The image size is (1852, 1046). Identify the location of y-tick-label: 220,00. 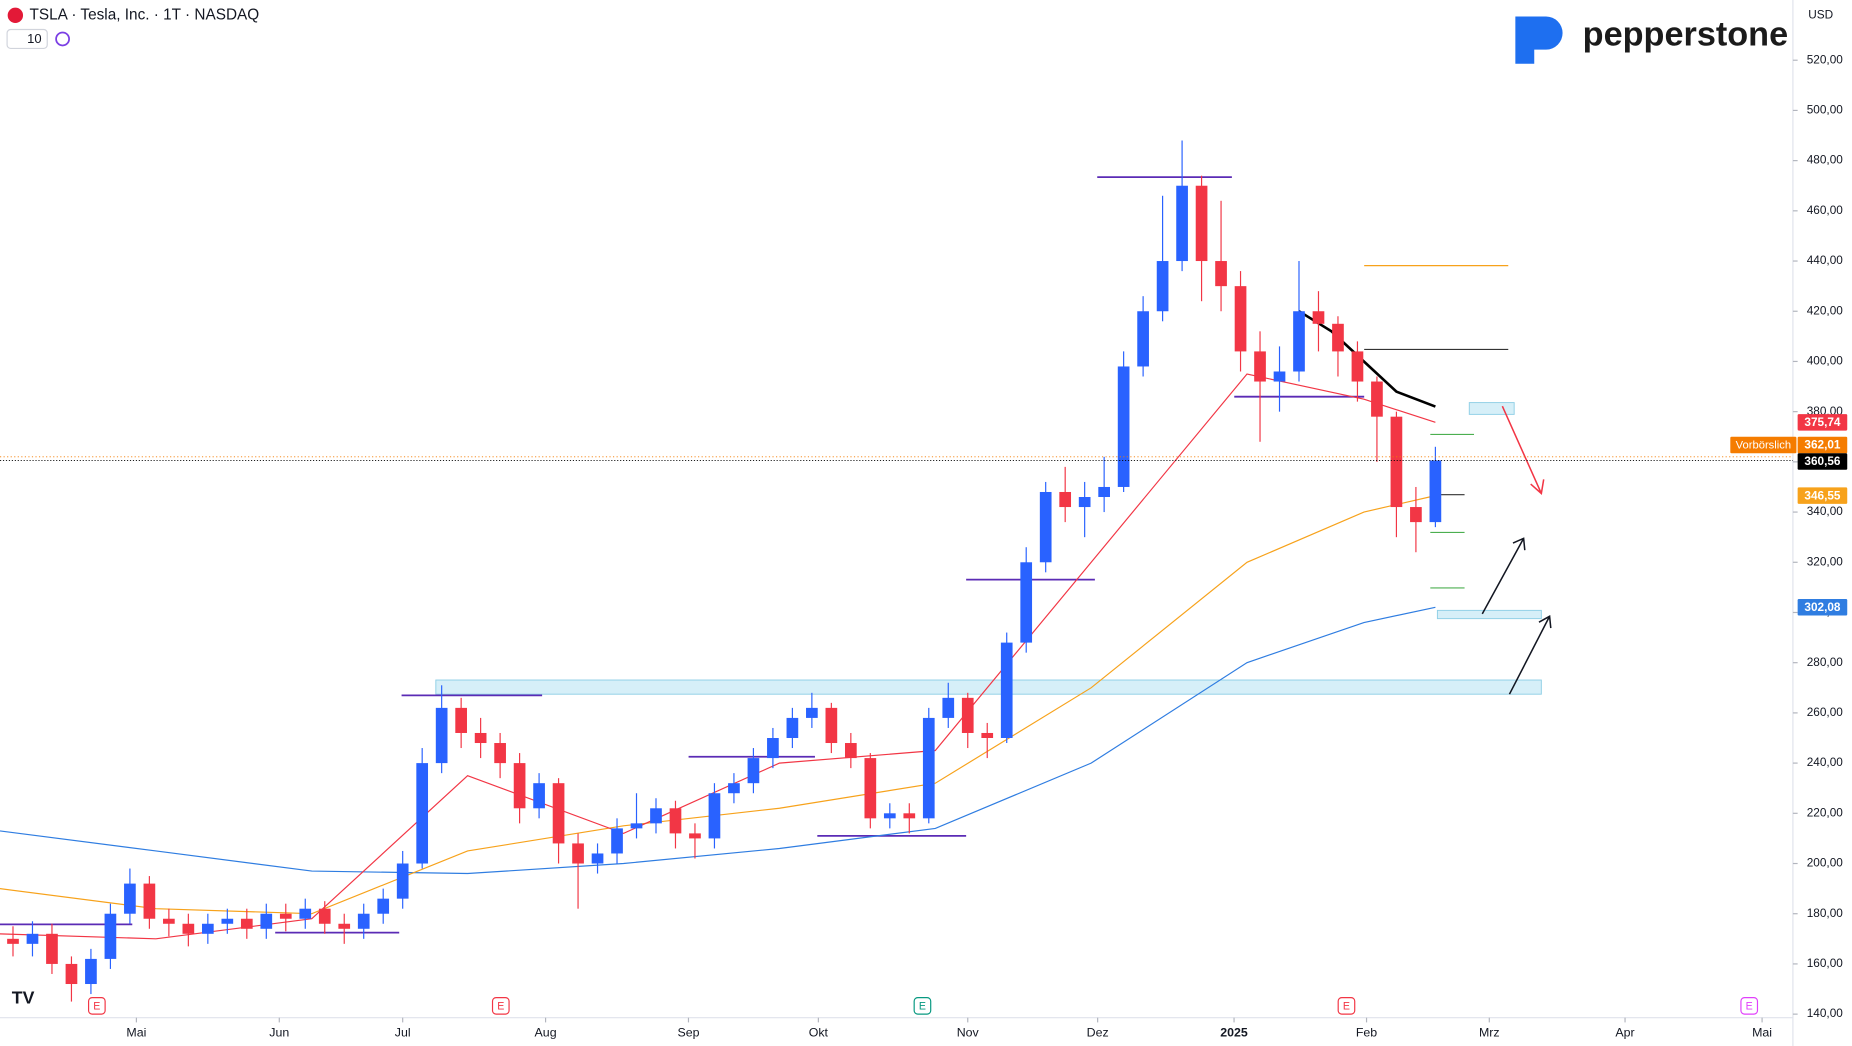
(1825, 812).